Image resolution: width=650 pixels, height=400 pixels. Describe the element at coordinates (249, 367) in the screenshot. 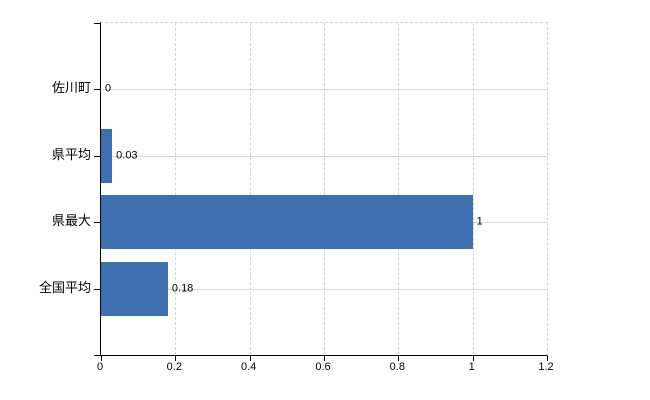

I see `x-tick-label: 0.4` at that location.